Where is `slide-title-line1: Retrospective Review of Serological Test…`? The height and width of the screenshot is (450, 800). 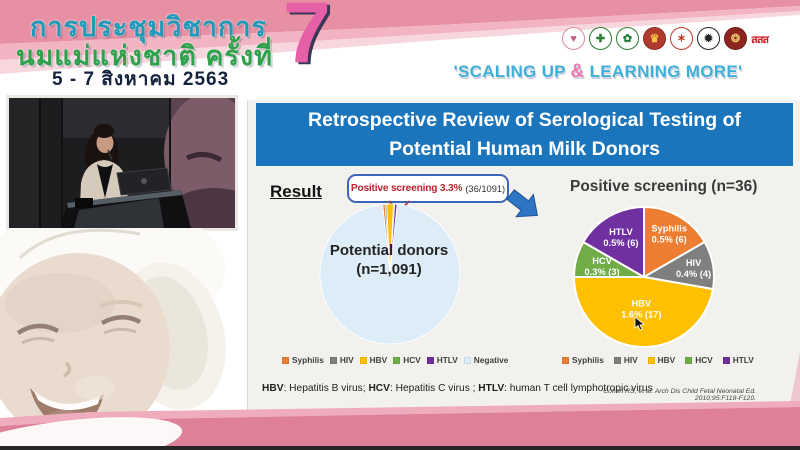
slide-title-line1: Retrospective Review of Serological Test… is located at coordinates (524, 120).